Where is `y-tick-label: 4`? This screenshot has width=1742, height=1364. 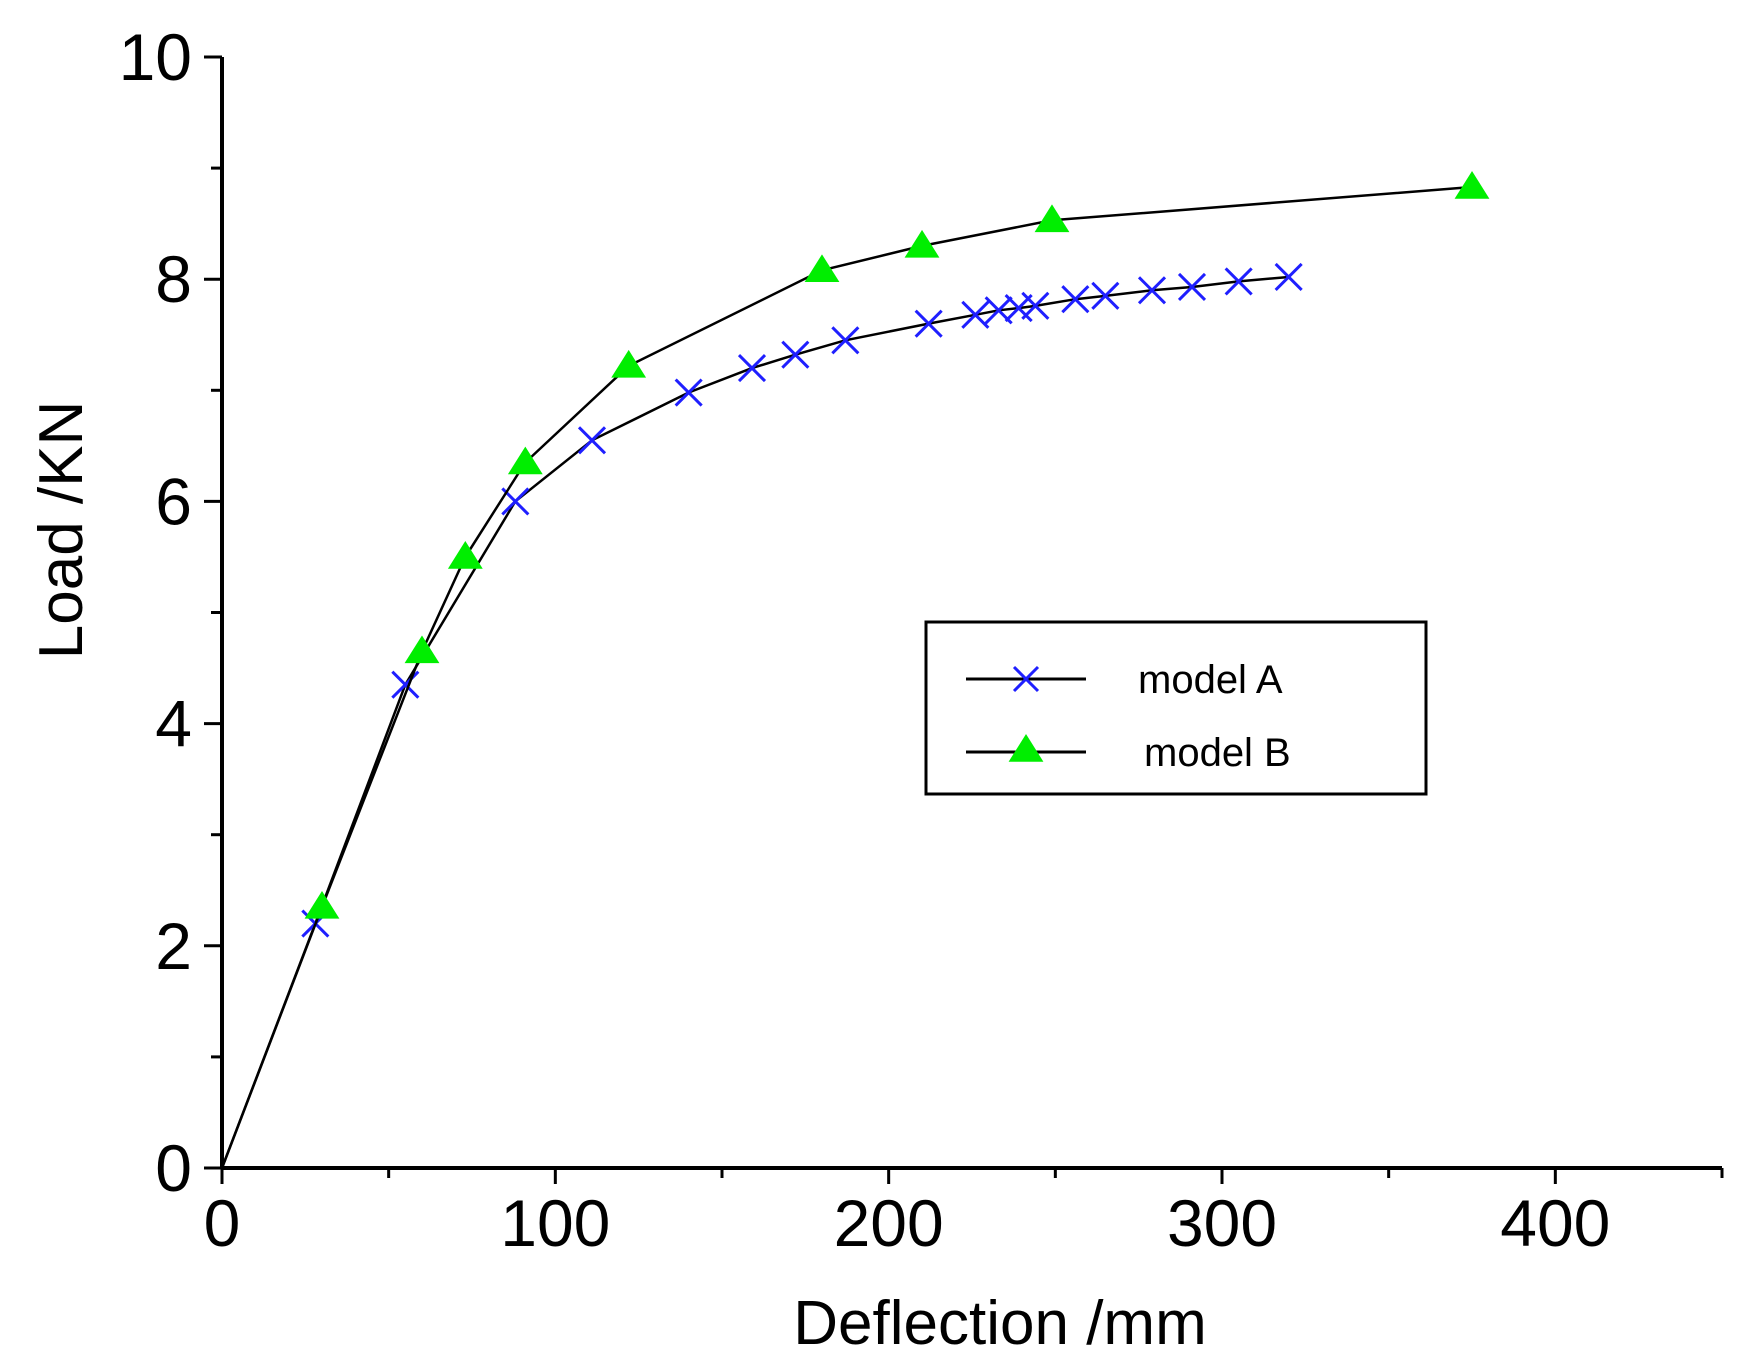 y-tick-label: 4 is located at coordinates (173, 724).